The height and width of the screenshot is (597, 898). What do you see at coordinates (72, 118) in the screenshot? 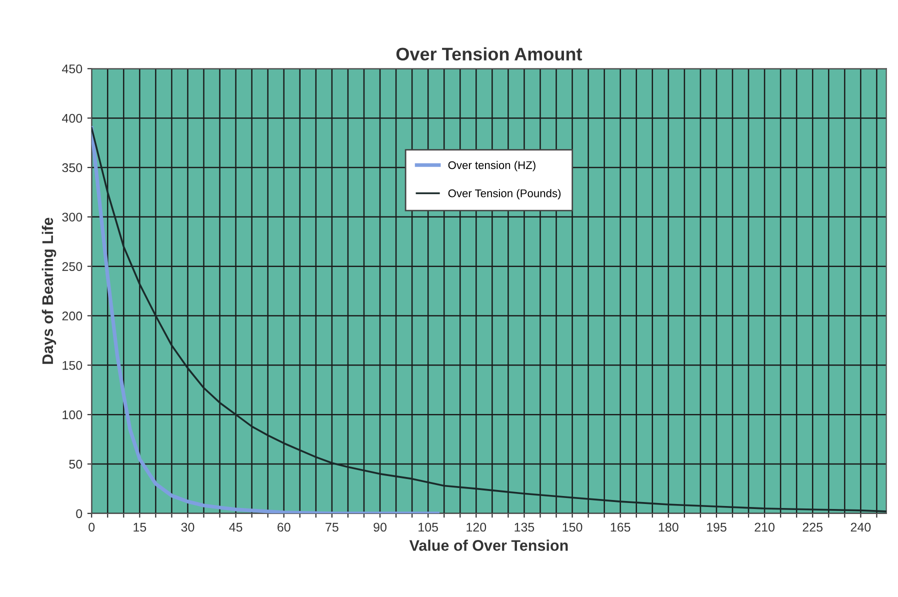
I see `y-tick-label: 400` at bounding box center [72, 118].